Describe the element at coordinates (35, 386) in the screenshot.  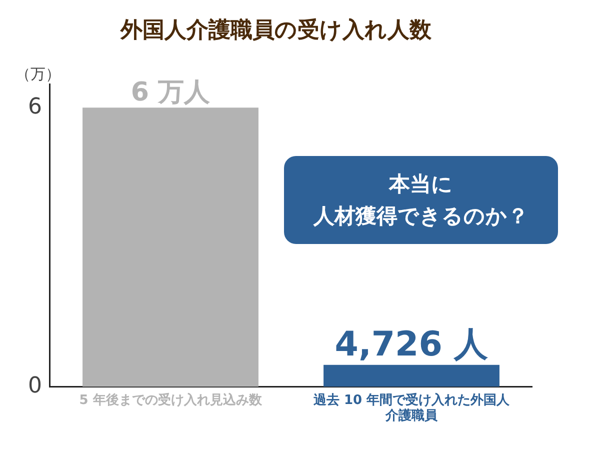
I see `y-tick-label: 0` at that location.